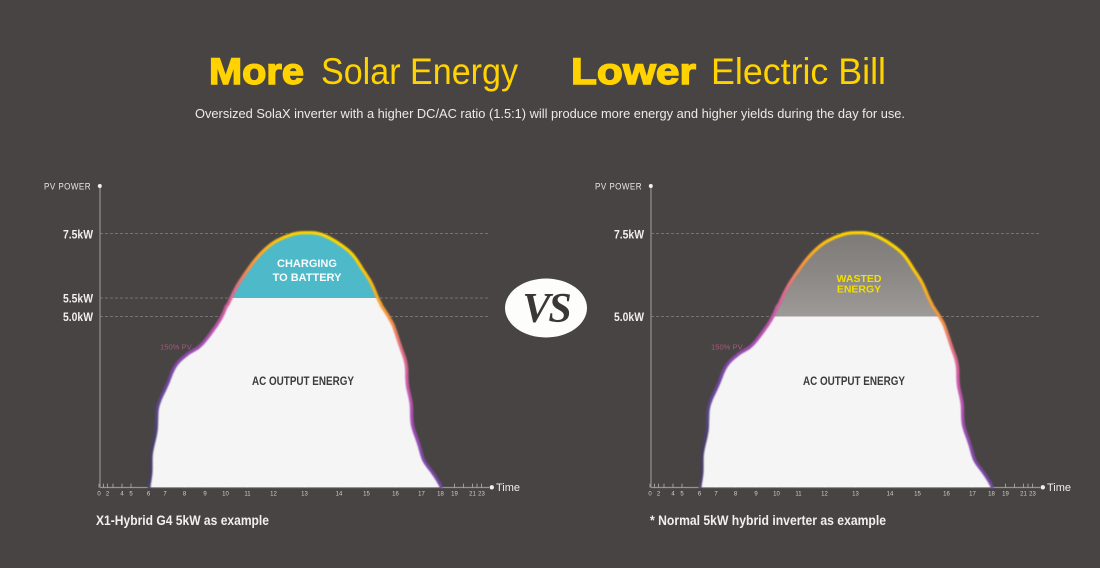  I want to click on svg-text: VS, so click(546, 309).